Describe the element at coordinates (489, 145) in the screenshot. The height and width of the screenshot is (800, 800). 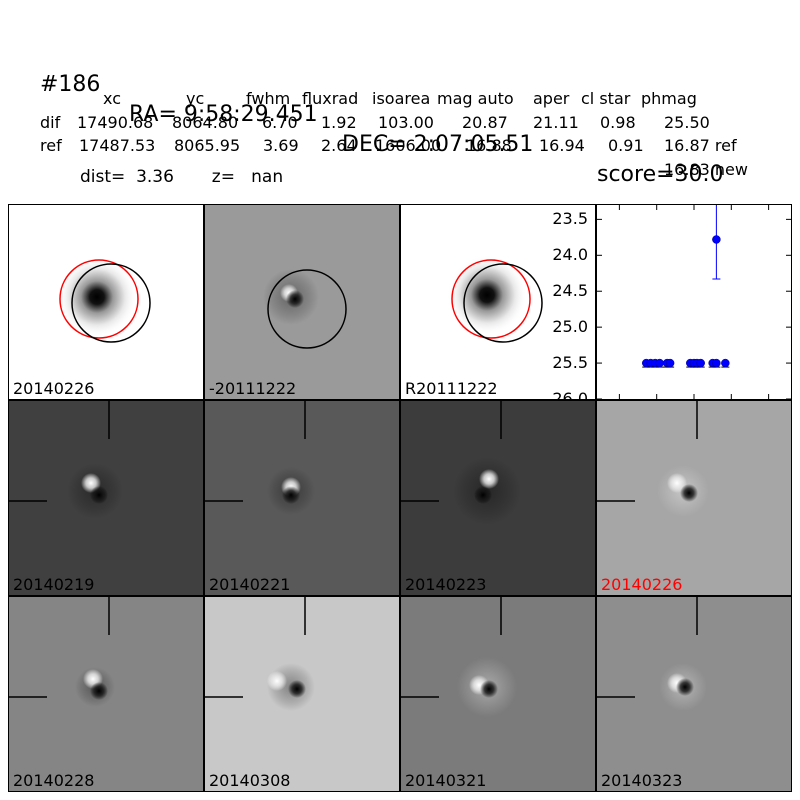
I see `ref-mag-auto: 16.88` at that location.